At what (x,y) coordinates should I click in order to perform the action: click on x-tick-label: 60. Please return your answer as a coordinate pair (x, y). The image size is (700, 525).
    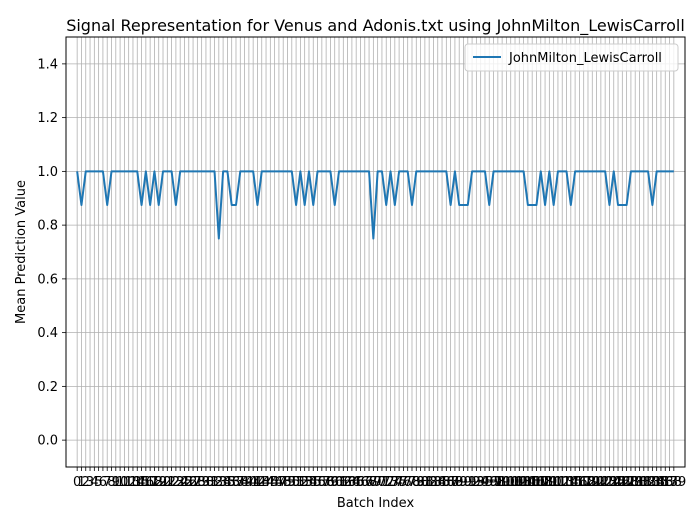
    Looking at the image, I should click on (334, 482).